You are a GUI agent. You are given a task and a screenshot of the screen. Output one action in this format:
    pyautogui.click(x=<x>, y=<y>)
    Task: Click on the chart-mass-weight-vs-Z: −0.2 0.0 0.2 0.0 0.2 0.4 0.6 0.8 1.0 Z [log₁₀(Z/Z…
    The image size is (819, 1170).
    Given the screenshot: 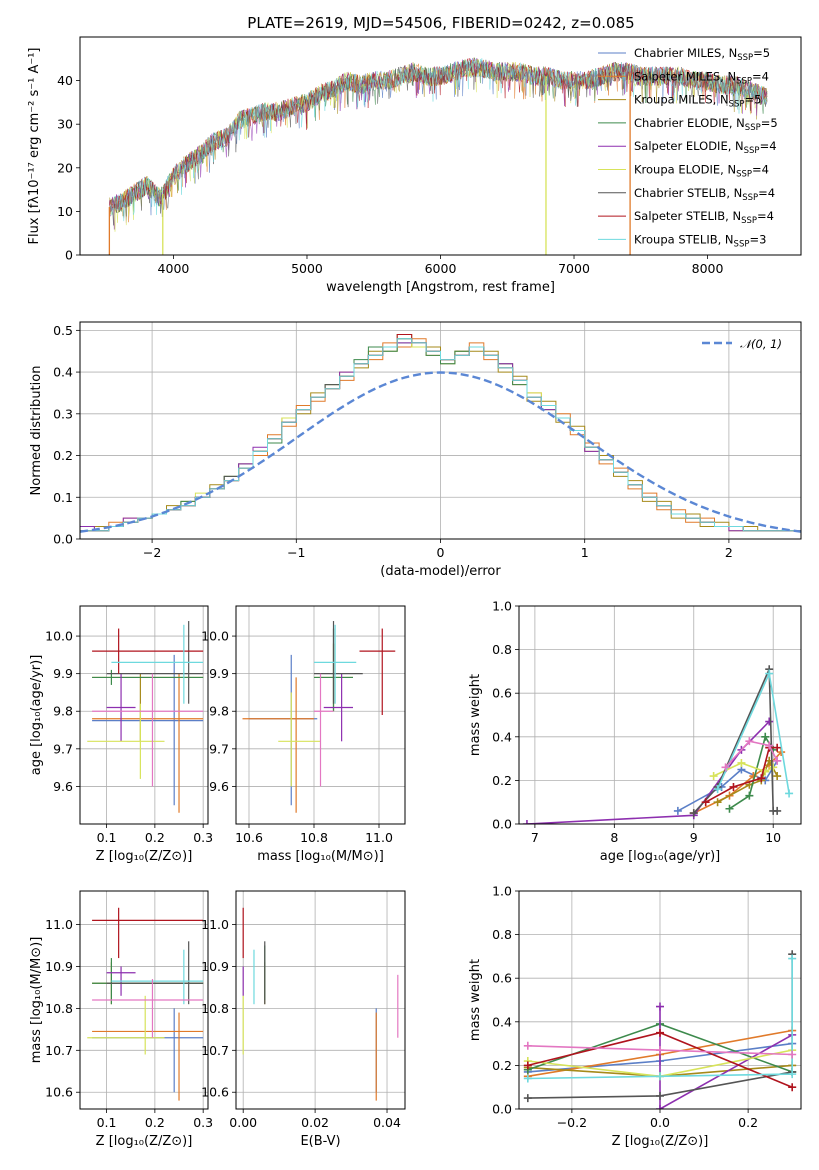 What is the action you would take?
    pyautogui.click(x=635, y=1016)
    